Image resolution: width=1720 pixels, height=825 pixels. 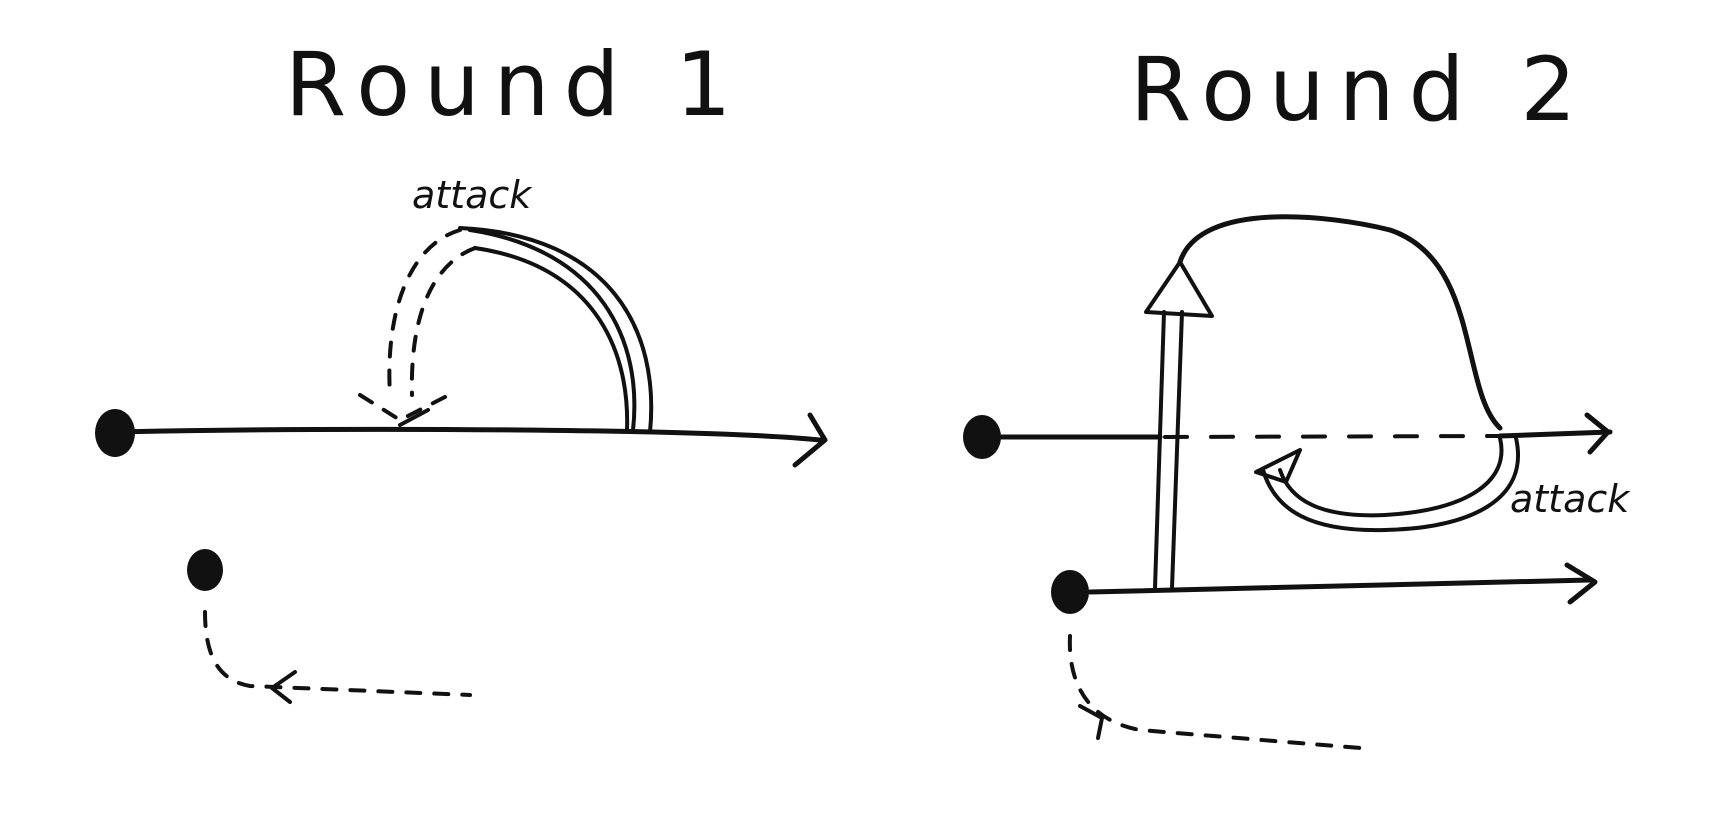 What do you see at coordinates (982, 437) in the screenshot?
I see `round-2-player-dot-top` at bounding box center [982, 437].